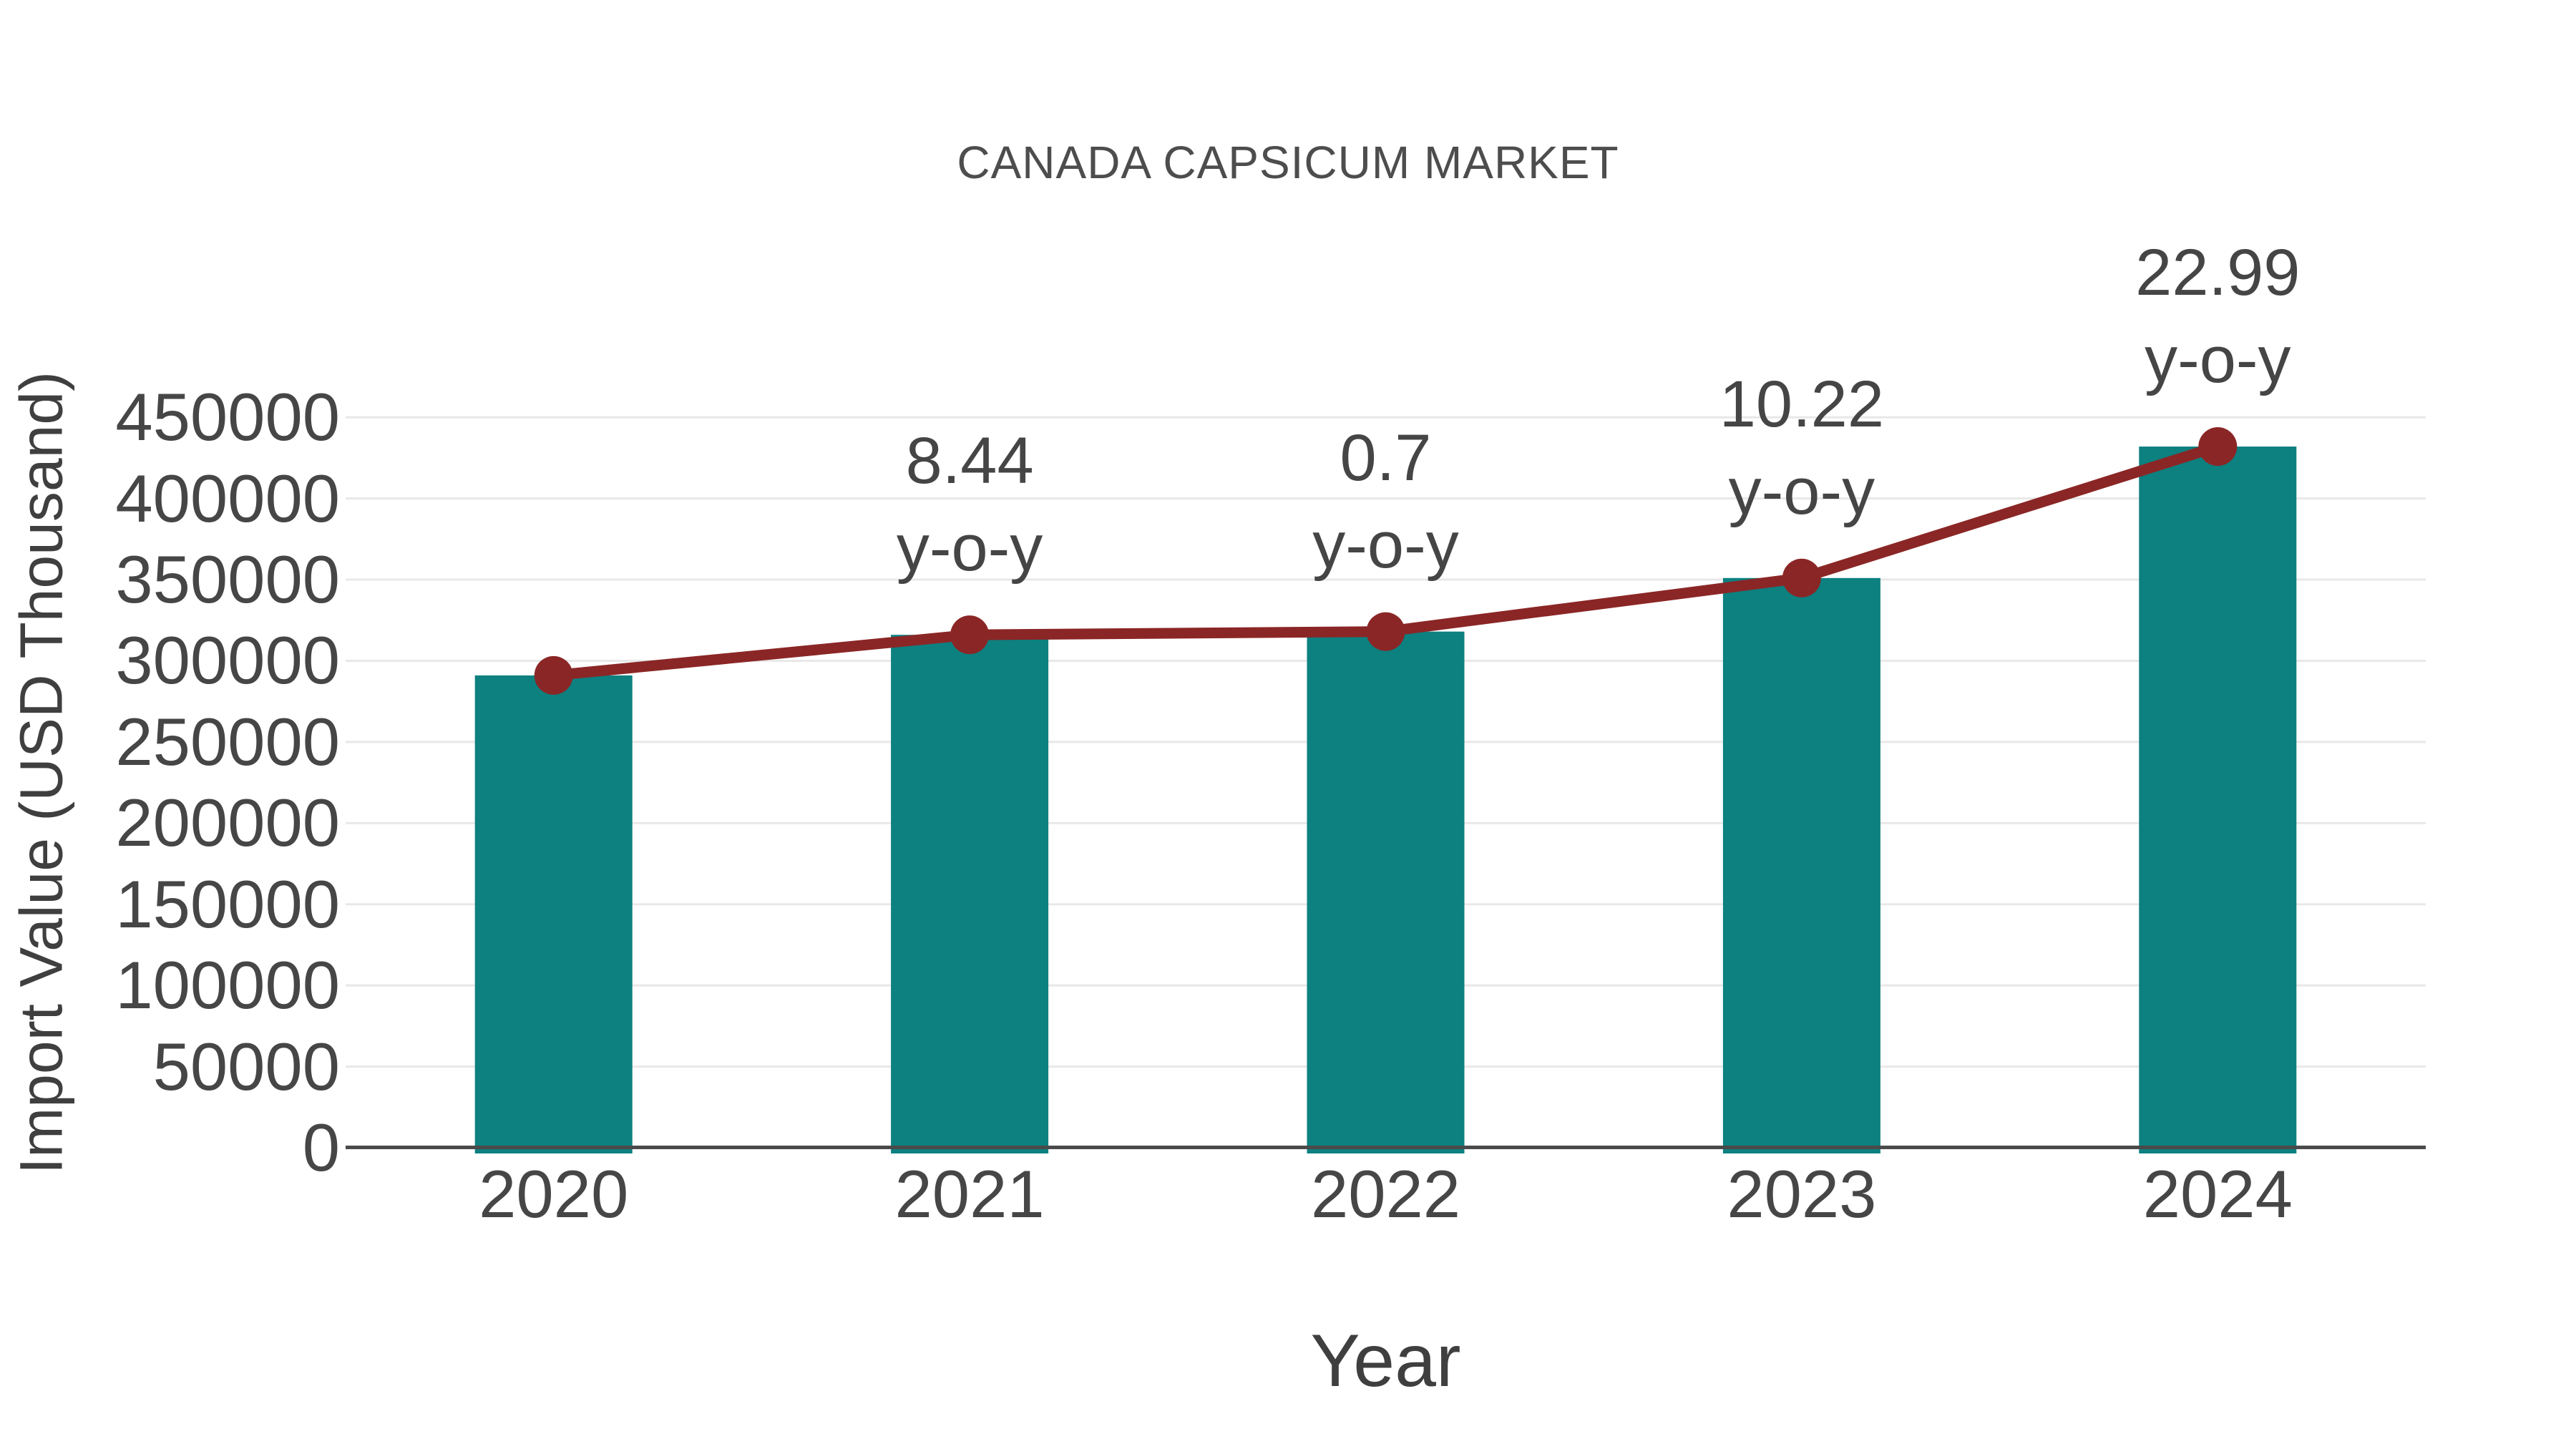  I want to click on annotation-suffix-2021: y-o-y, so click(969, 548).